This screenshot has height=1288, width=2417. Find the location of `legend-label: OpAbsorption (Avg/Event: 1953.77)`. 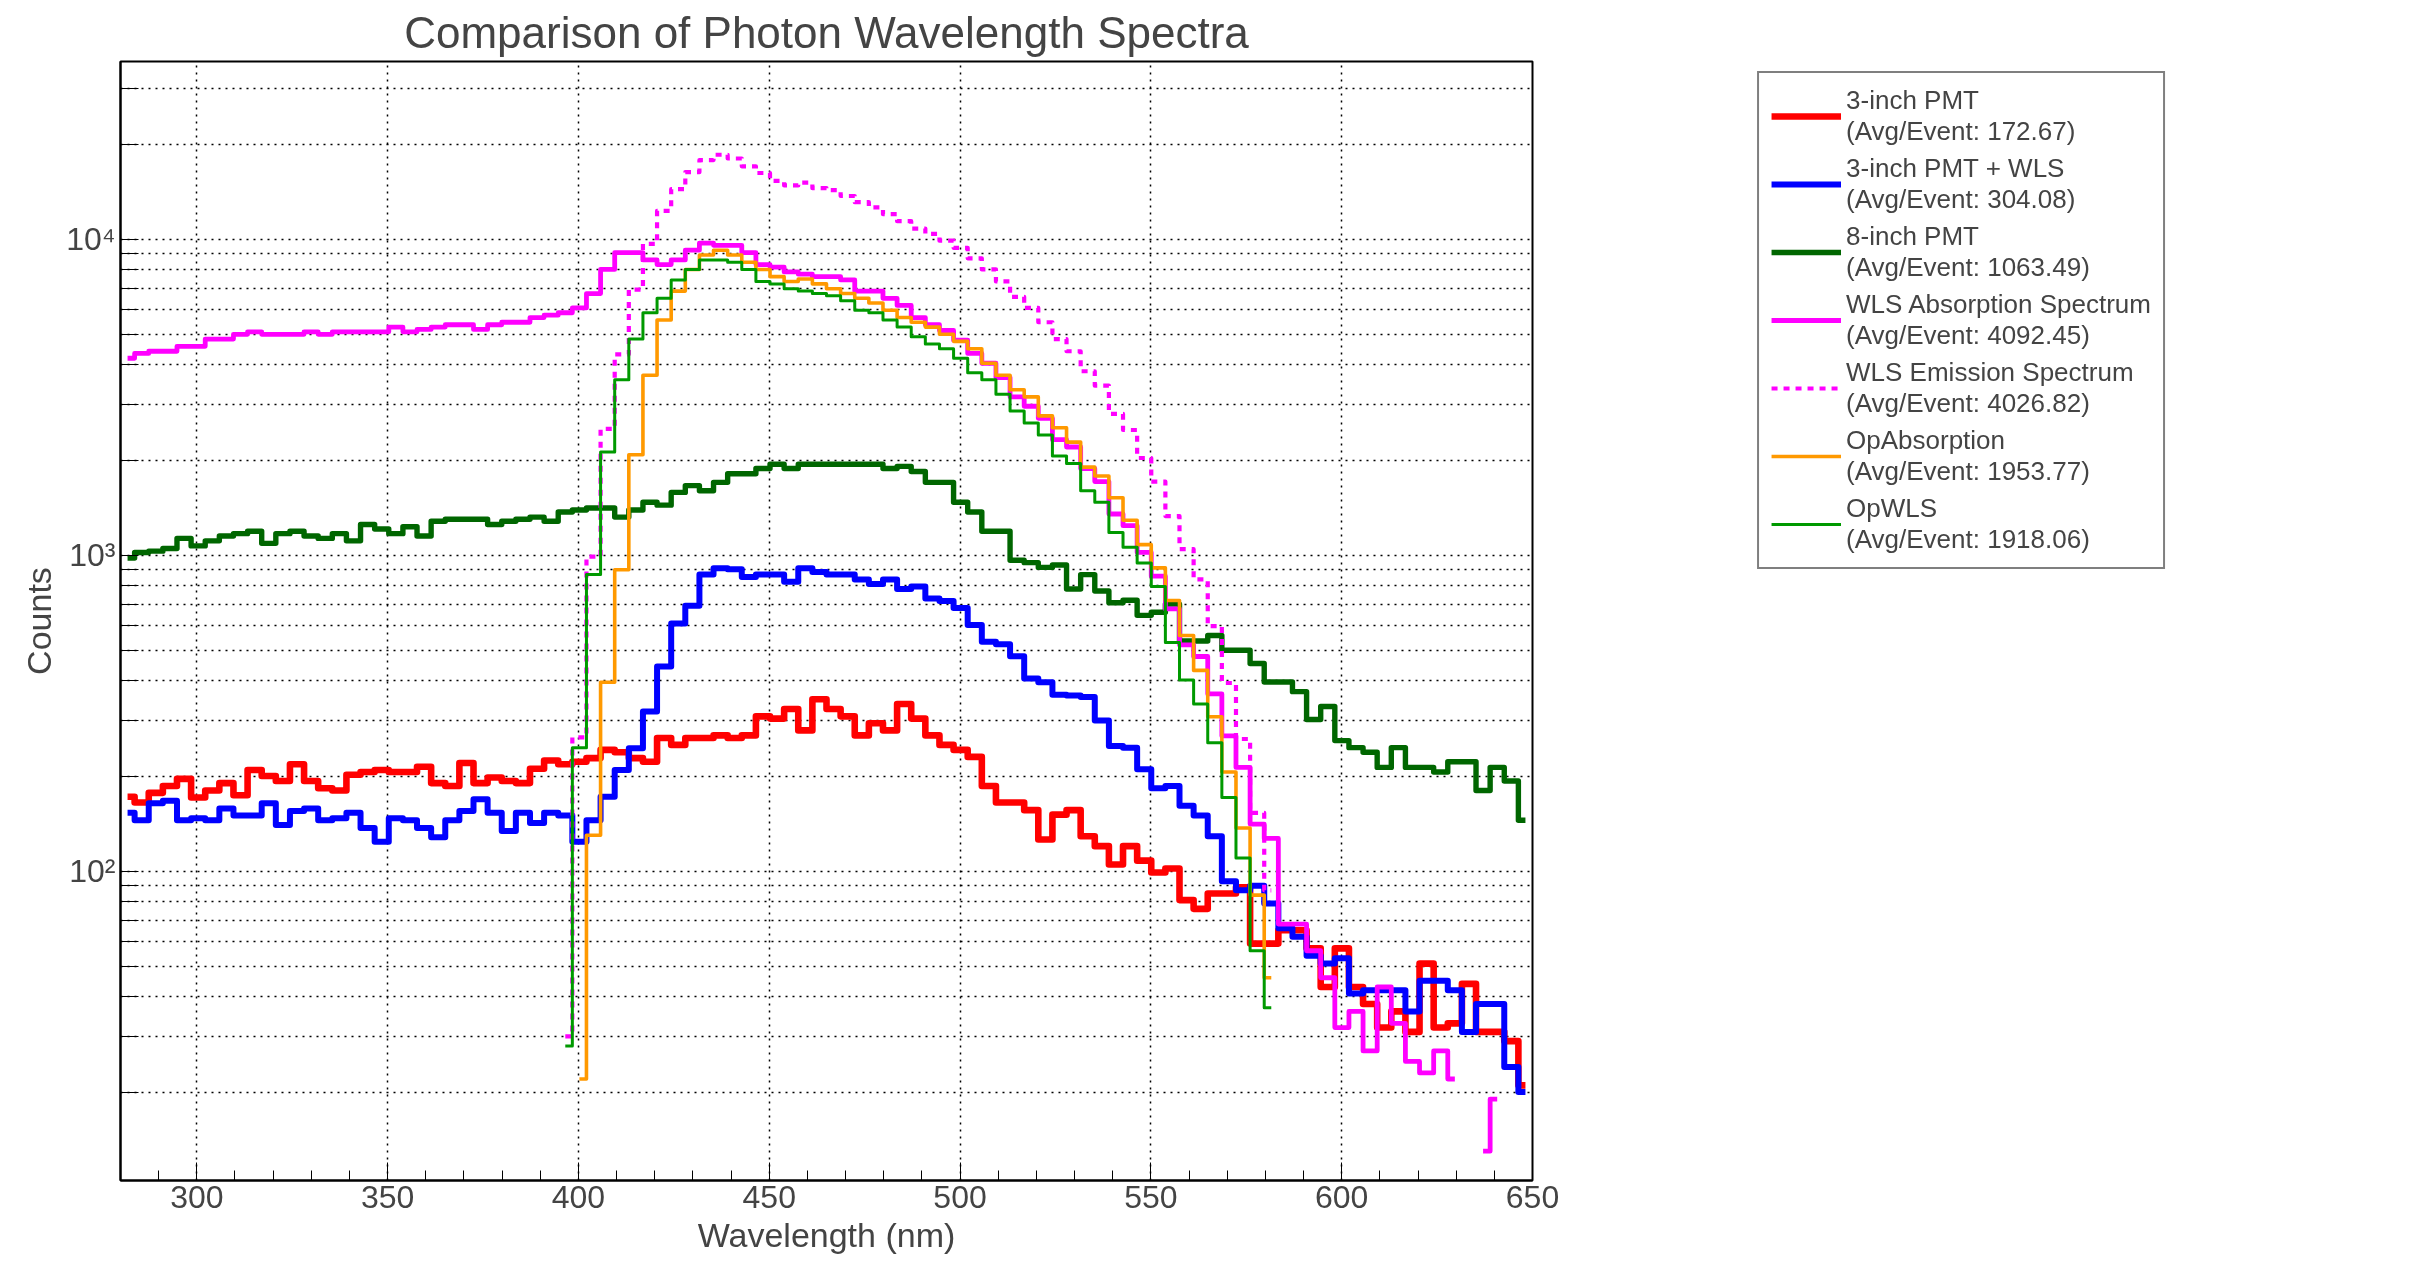

legend-label: OpAbsorption (Avg/Event: 1953.77) is located at coordinates (1968, 456).